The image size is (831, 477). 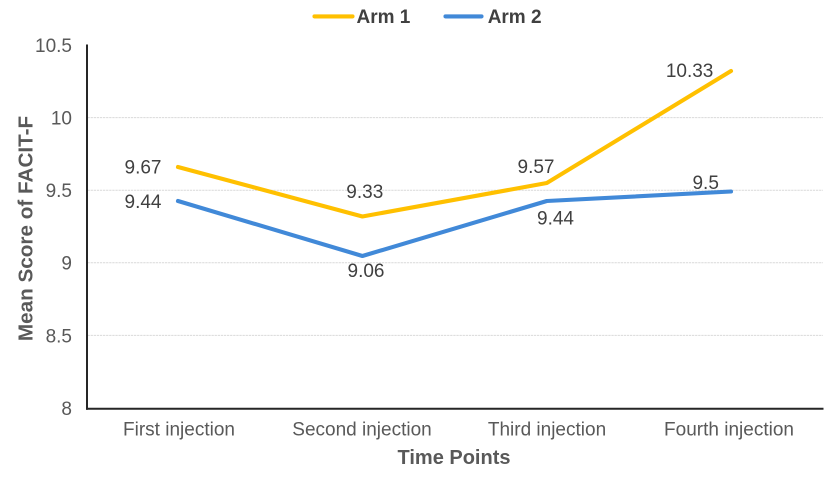 I want to click on svg-text: 9, so click(x=66, y=264).